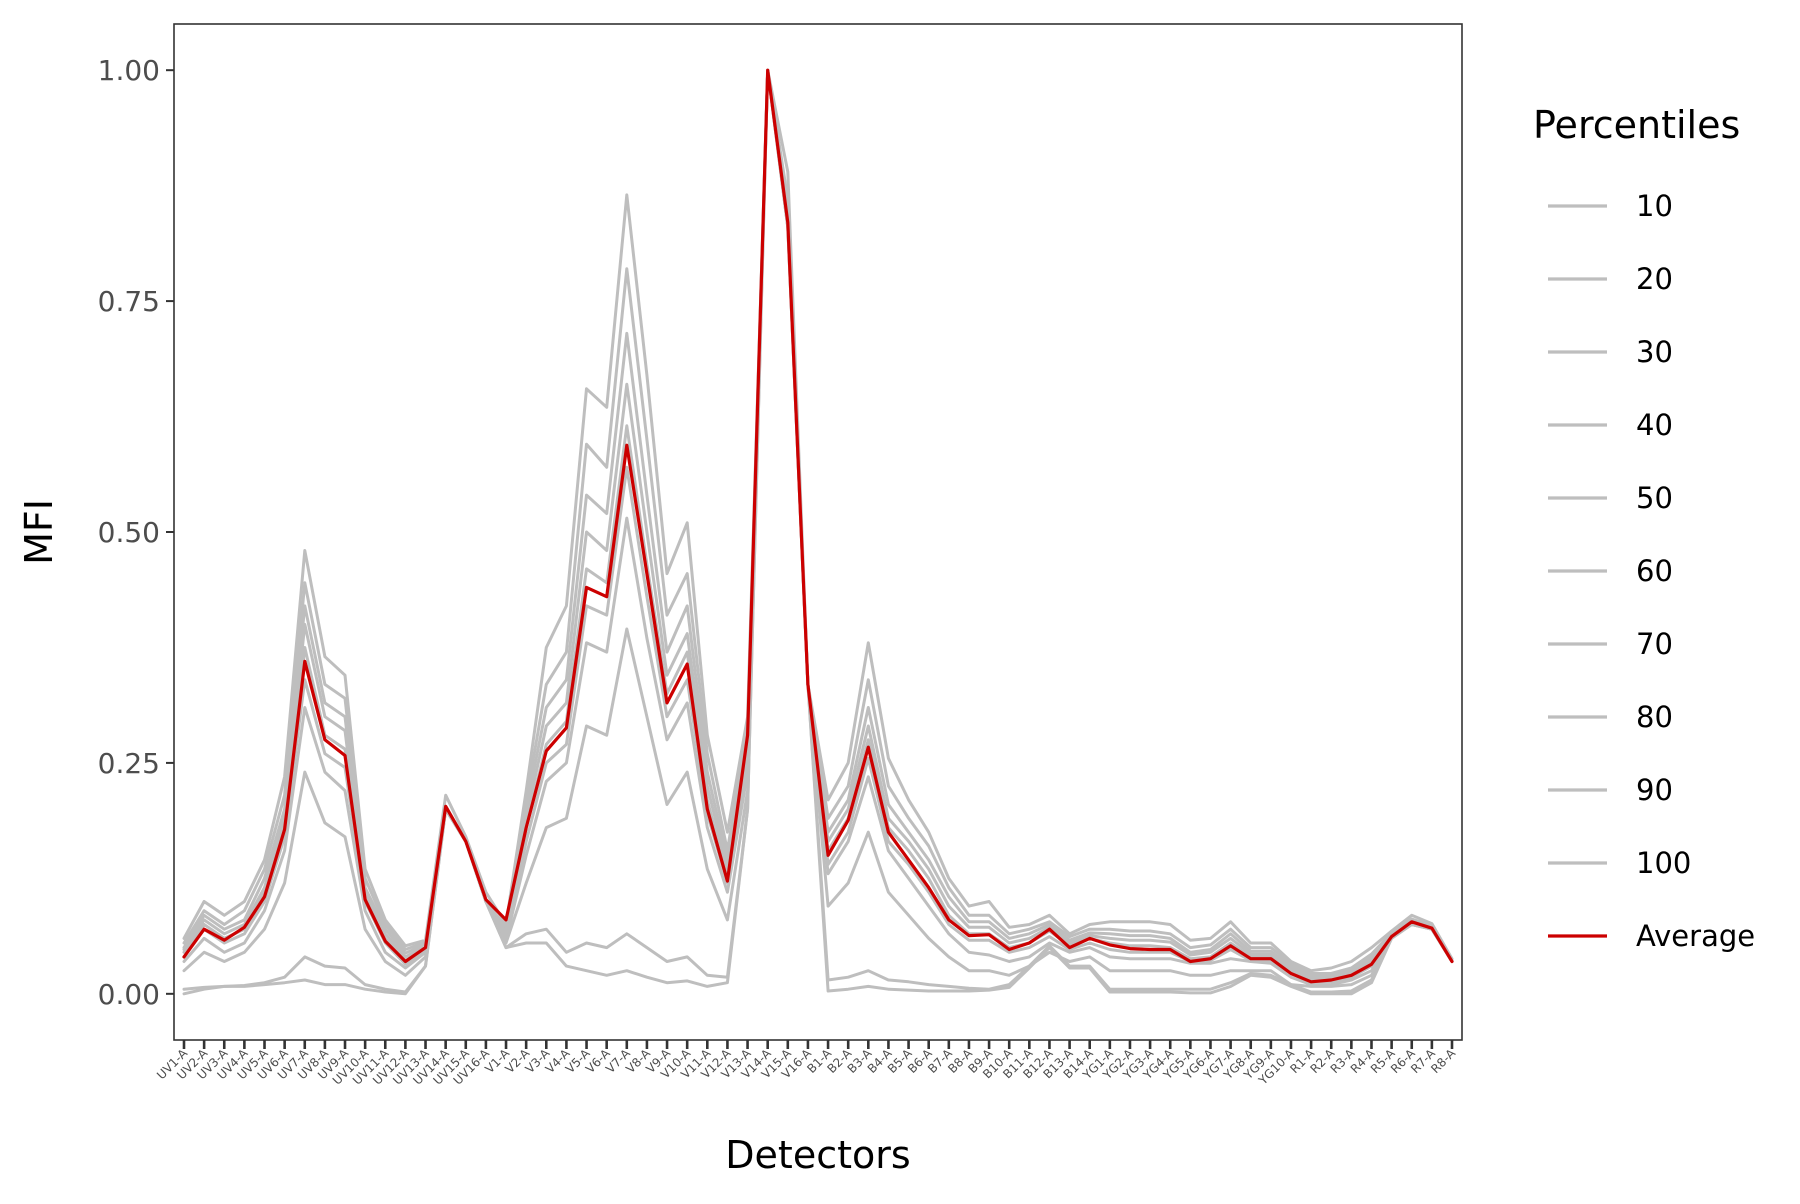  Describe the element at coordinates (1636, 125) in the screenshot. I see `legend-title: Percentiles` at that location.